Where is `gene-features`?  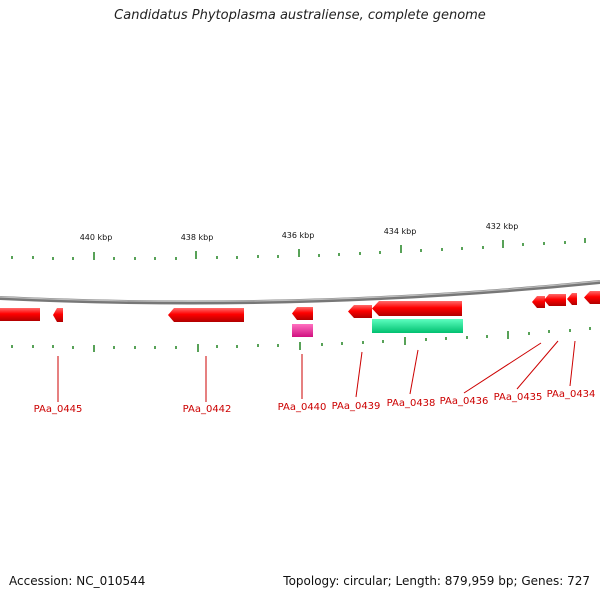 gene-features is located at coordinates (300, 314).